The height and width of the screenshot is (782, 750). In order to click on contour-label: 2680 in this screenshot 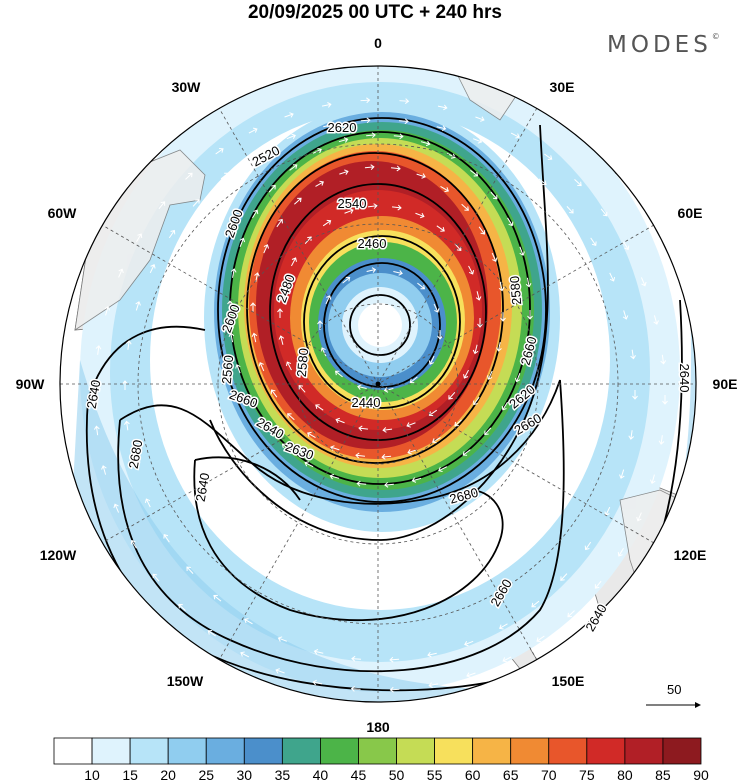, I will do `click(136, 454)`.